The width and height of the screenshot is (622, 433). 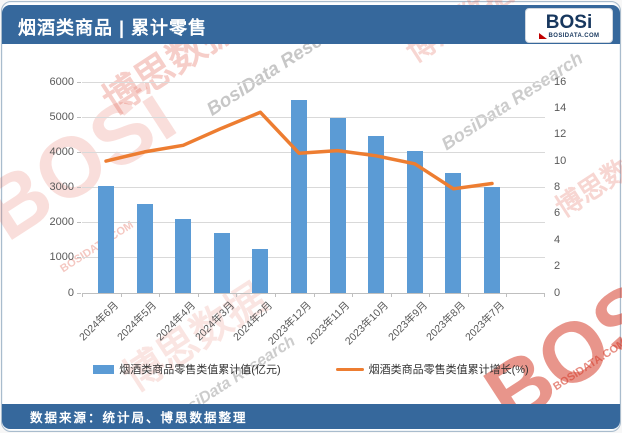 I want to click on right-axis-tick-label: 2, so click(x=557, y=266).